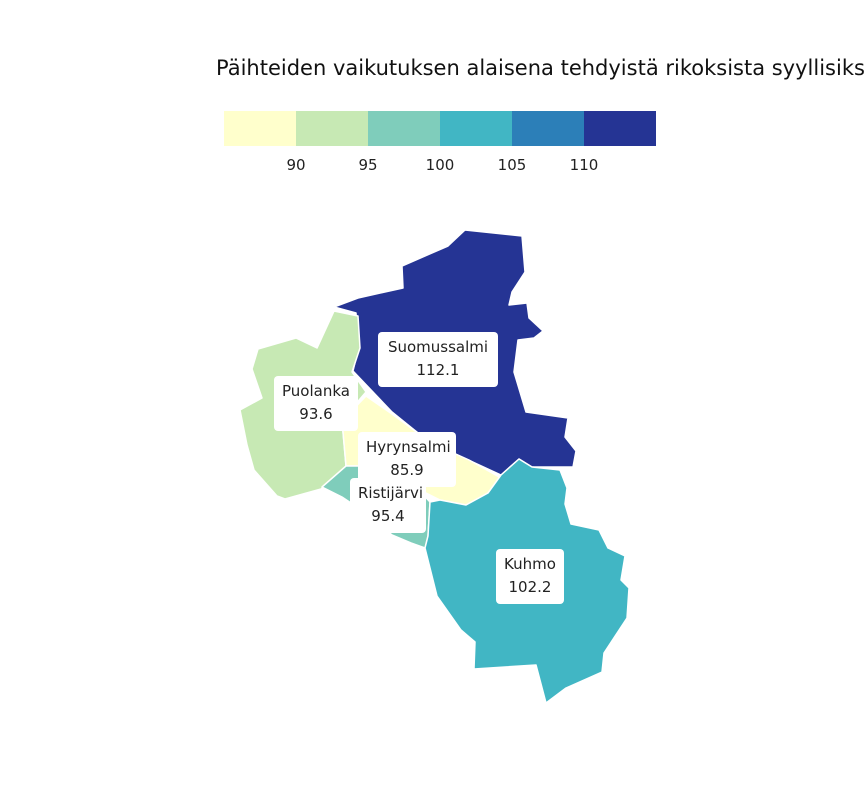  What do you see at coordinates (391, 493) in the screenshot?
I see `region-name: Ristijärvi` at bounding box center [391, 493].